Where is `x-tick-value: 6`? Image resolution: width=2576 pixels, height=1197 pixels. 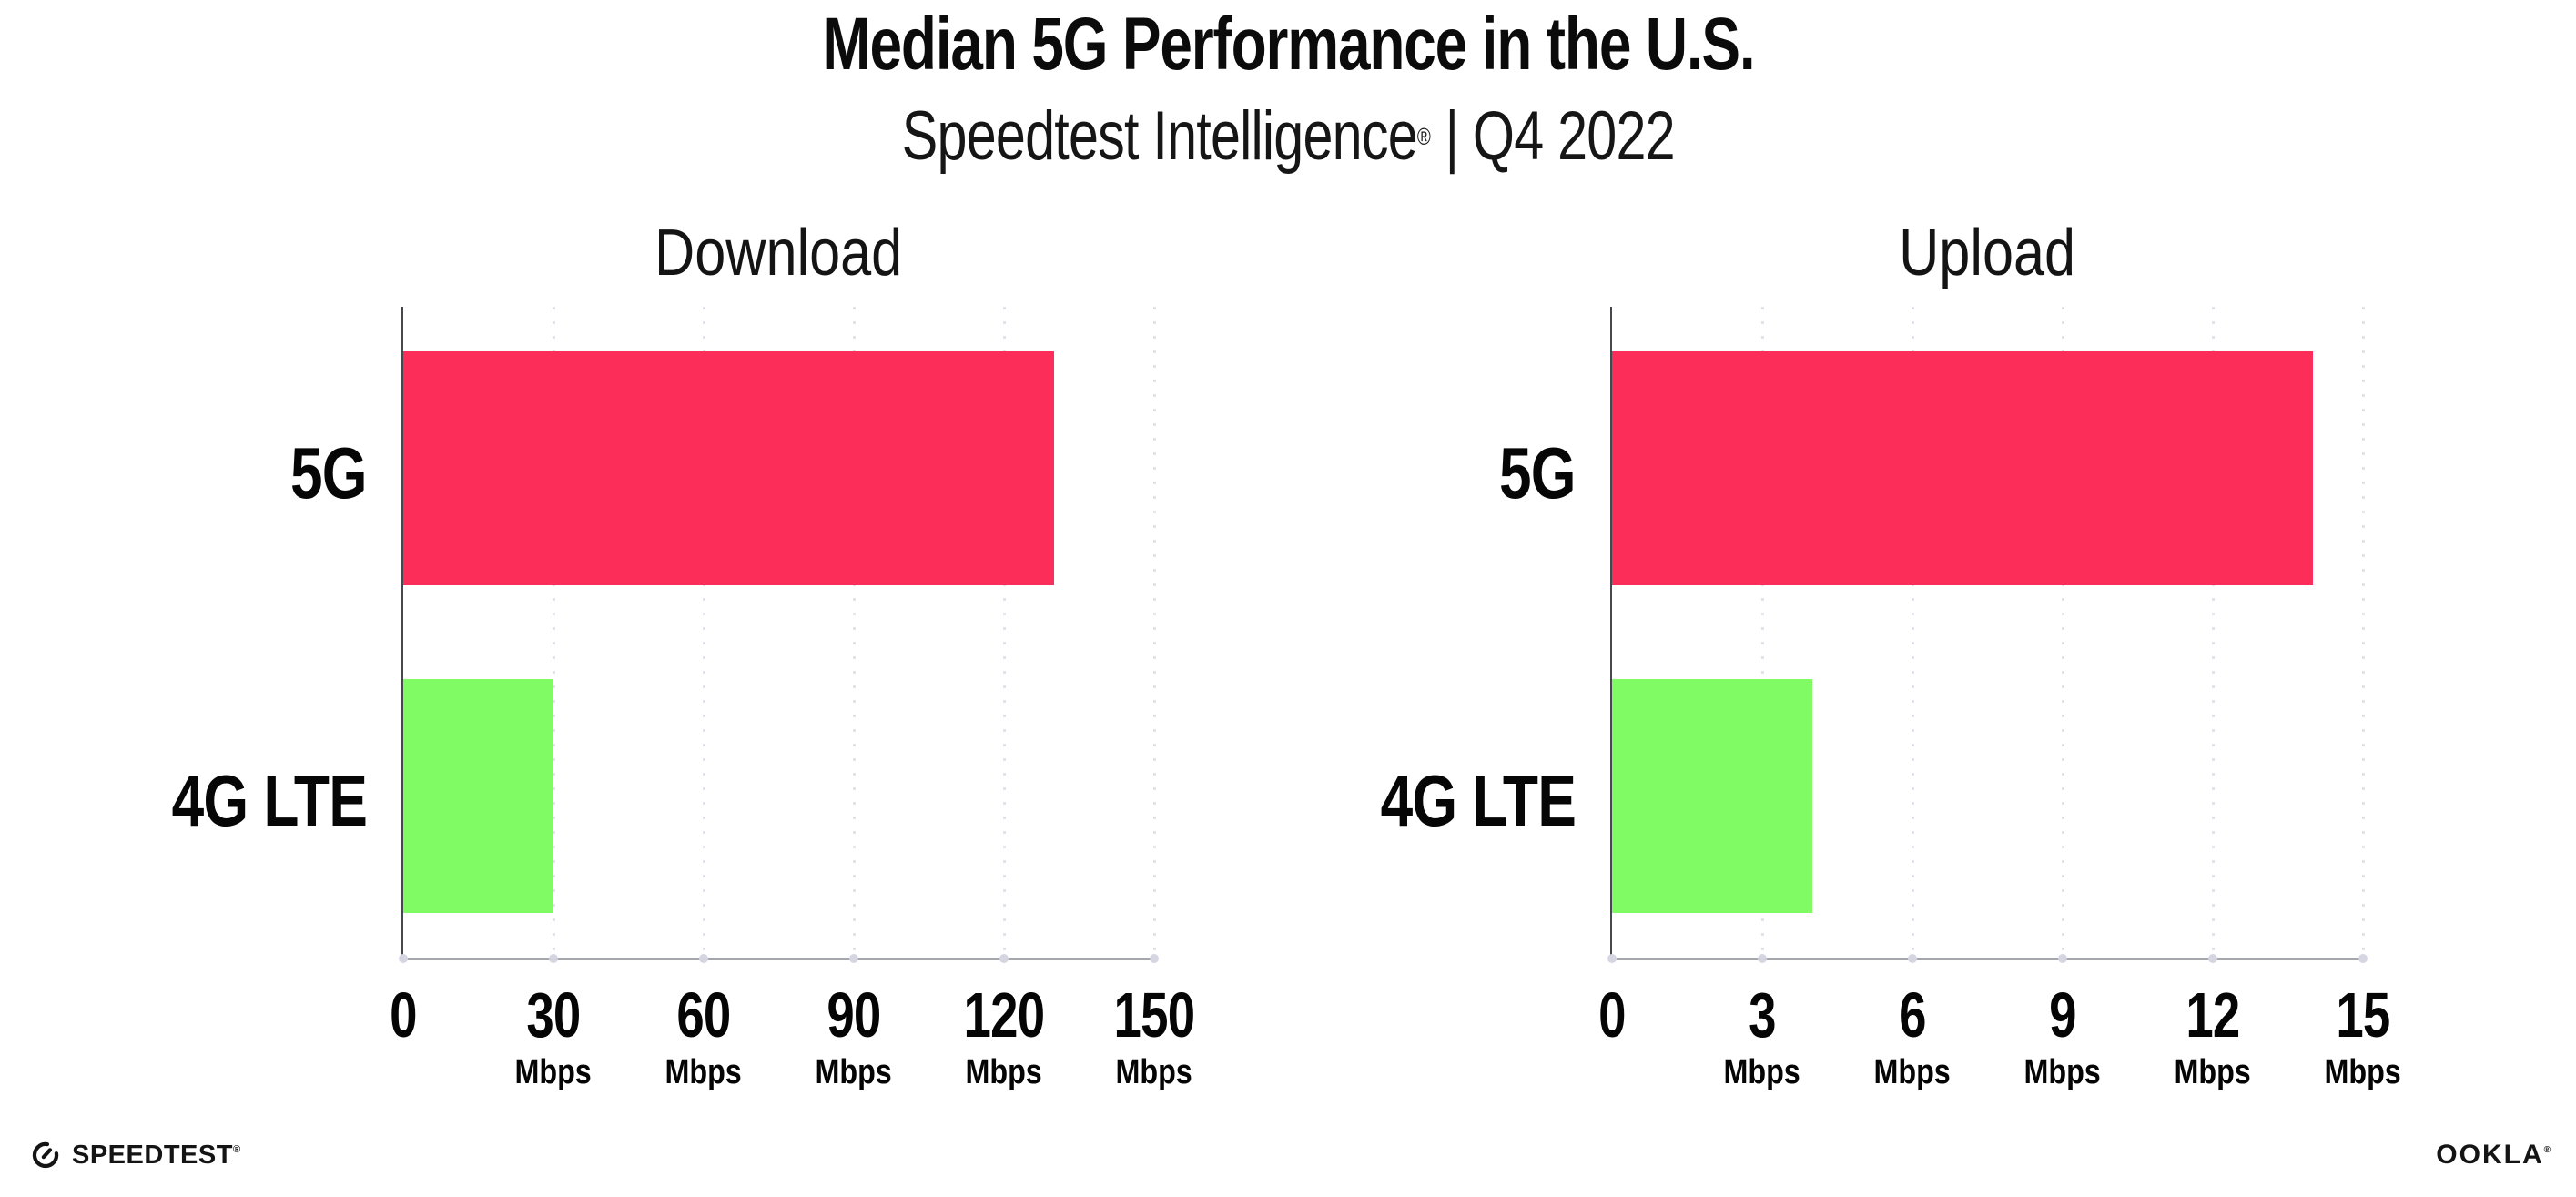
x-tick-value: 6 is located at coordinates (1912, 1015).